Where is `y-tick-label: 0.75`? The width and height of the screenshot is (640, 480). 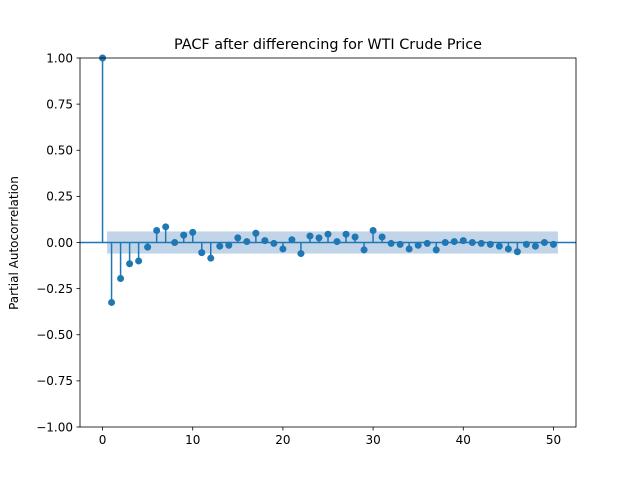 y-tick-label: 0.75 is located at coordinates (59, 104).